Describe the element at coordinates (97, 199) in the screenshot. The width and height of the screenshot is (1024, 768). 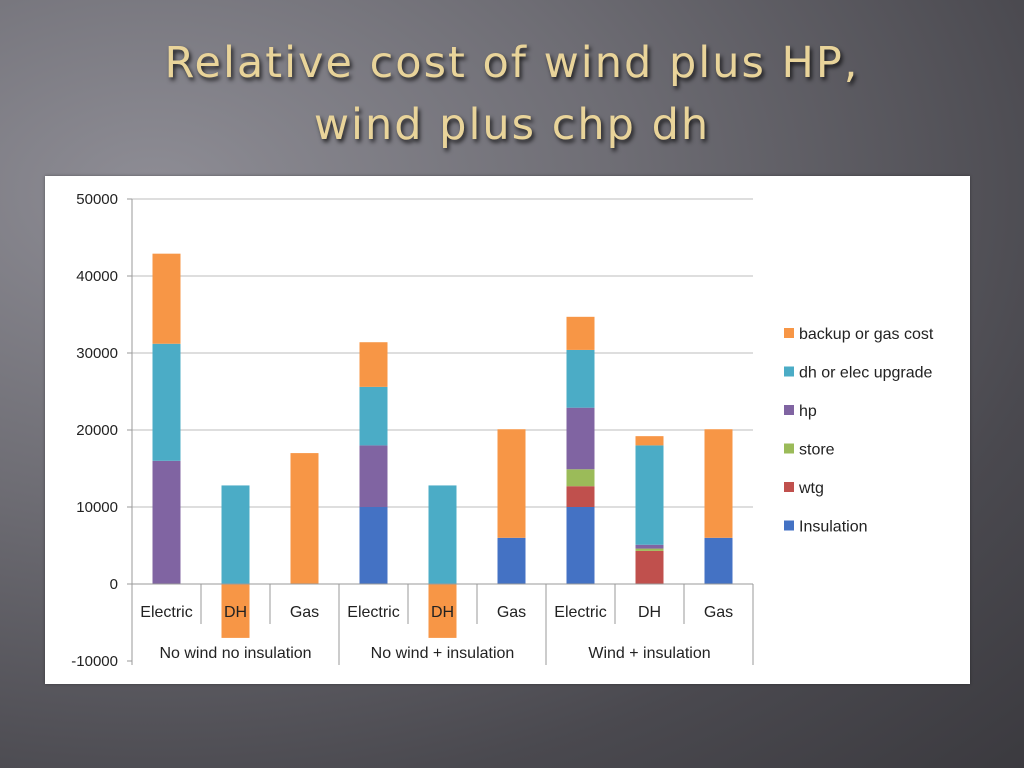
I see `y-tick-label-6: 50000` at that location.